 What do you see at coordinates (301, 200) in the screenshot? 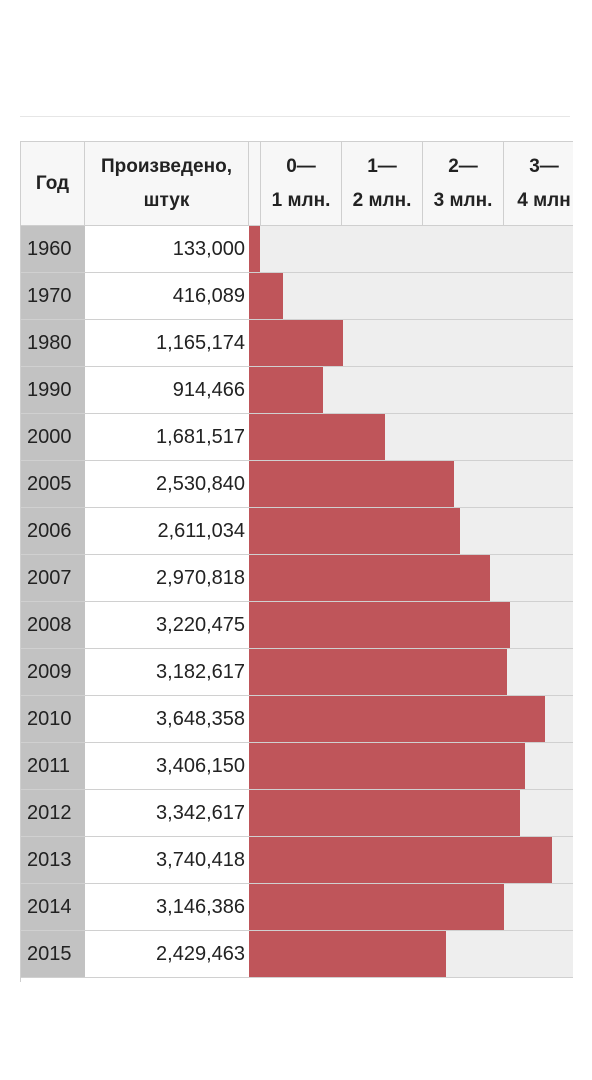
I see `scale-header-bottom: 1 млн.` at bounding box center [301, 200].